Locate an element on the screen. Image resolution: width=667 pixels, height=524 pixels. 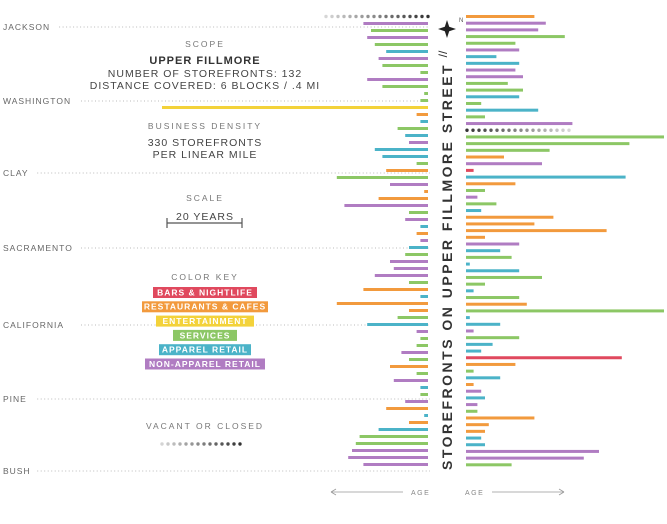
age-axis-left is located at coordinates (366, 492).